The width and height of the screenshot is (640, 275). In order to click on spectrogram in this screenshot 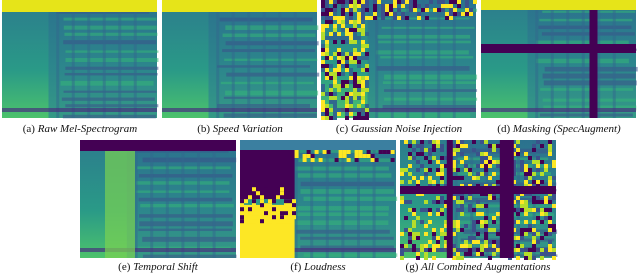, I will do `click(559, 59)`.